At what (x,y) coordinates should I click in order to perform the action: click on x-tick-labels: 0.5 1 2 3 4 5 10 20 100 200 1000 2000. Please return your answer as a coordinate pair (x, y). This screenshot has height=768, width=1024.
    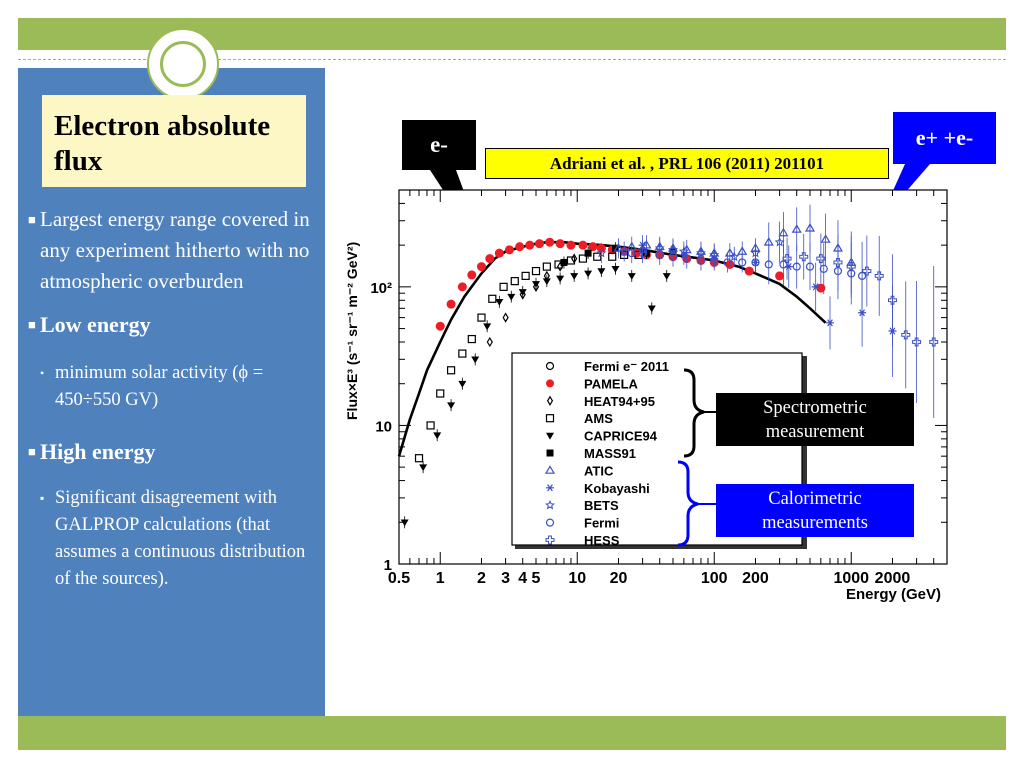
    Looking at the image, I should click on (649, 578).